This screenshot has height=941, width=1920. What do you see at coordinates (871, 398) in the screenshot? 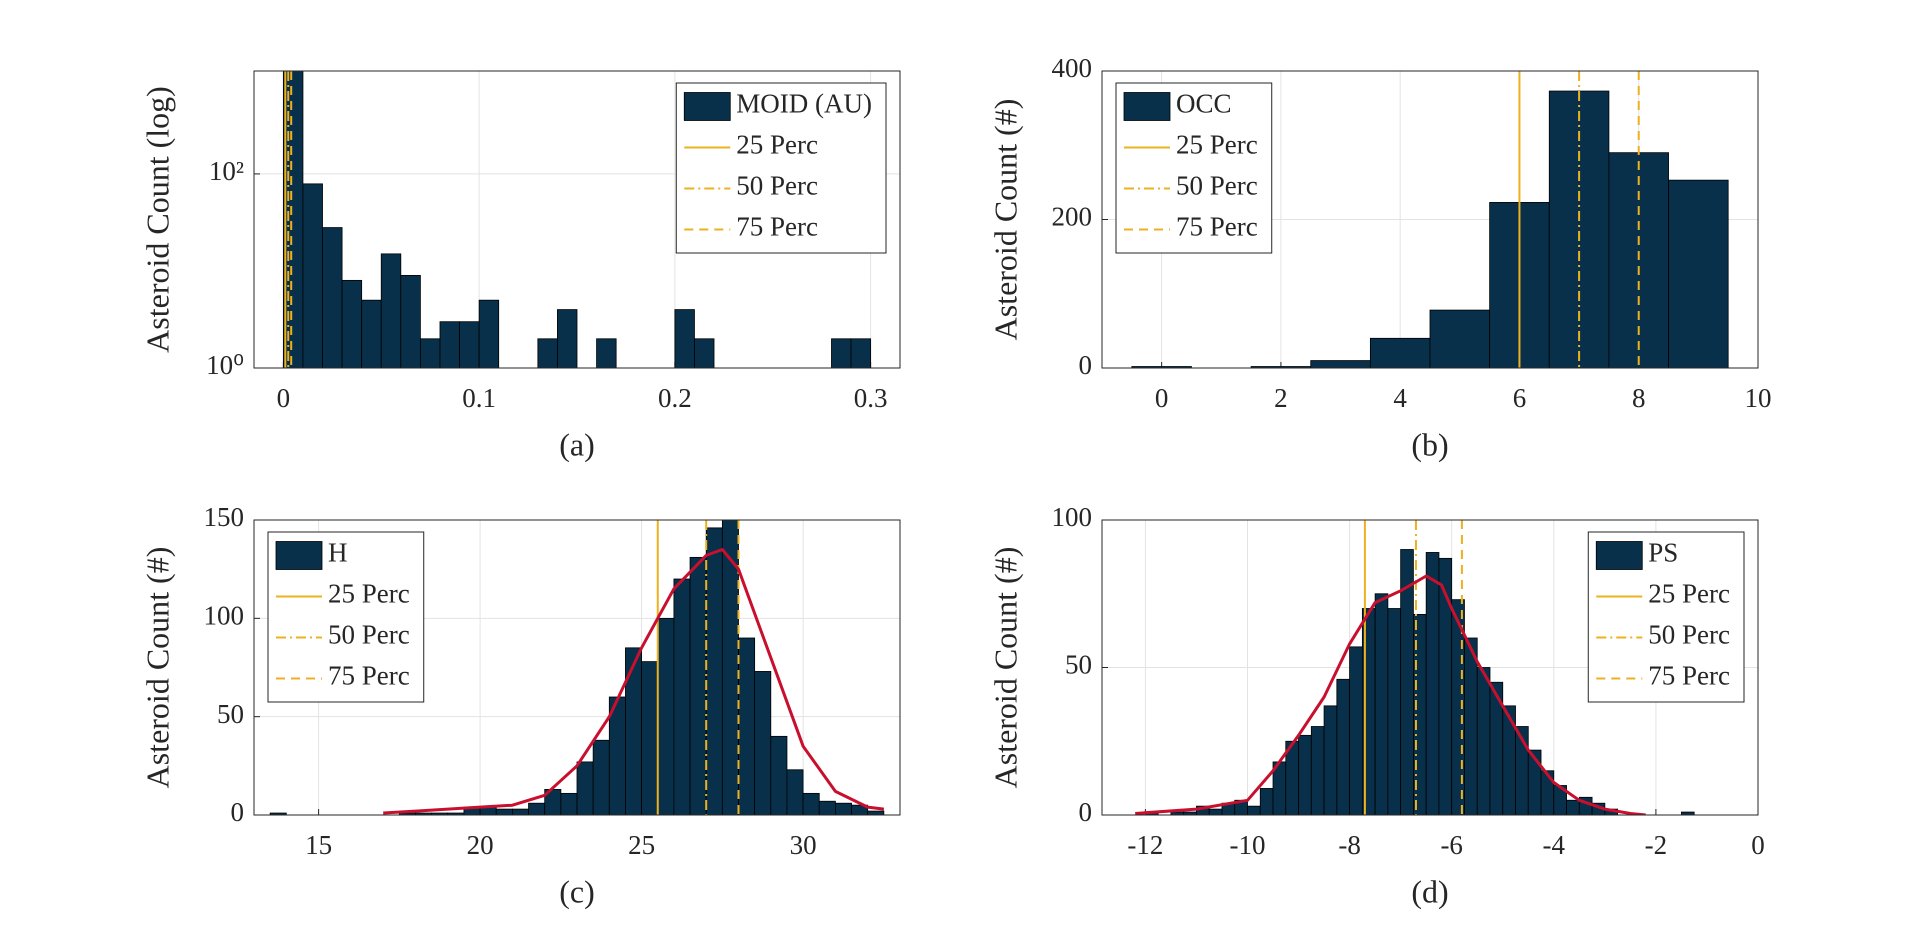
I see `x-tick-label: 0.3` at bounding box center [871, 398].